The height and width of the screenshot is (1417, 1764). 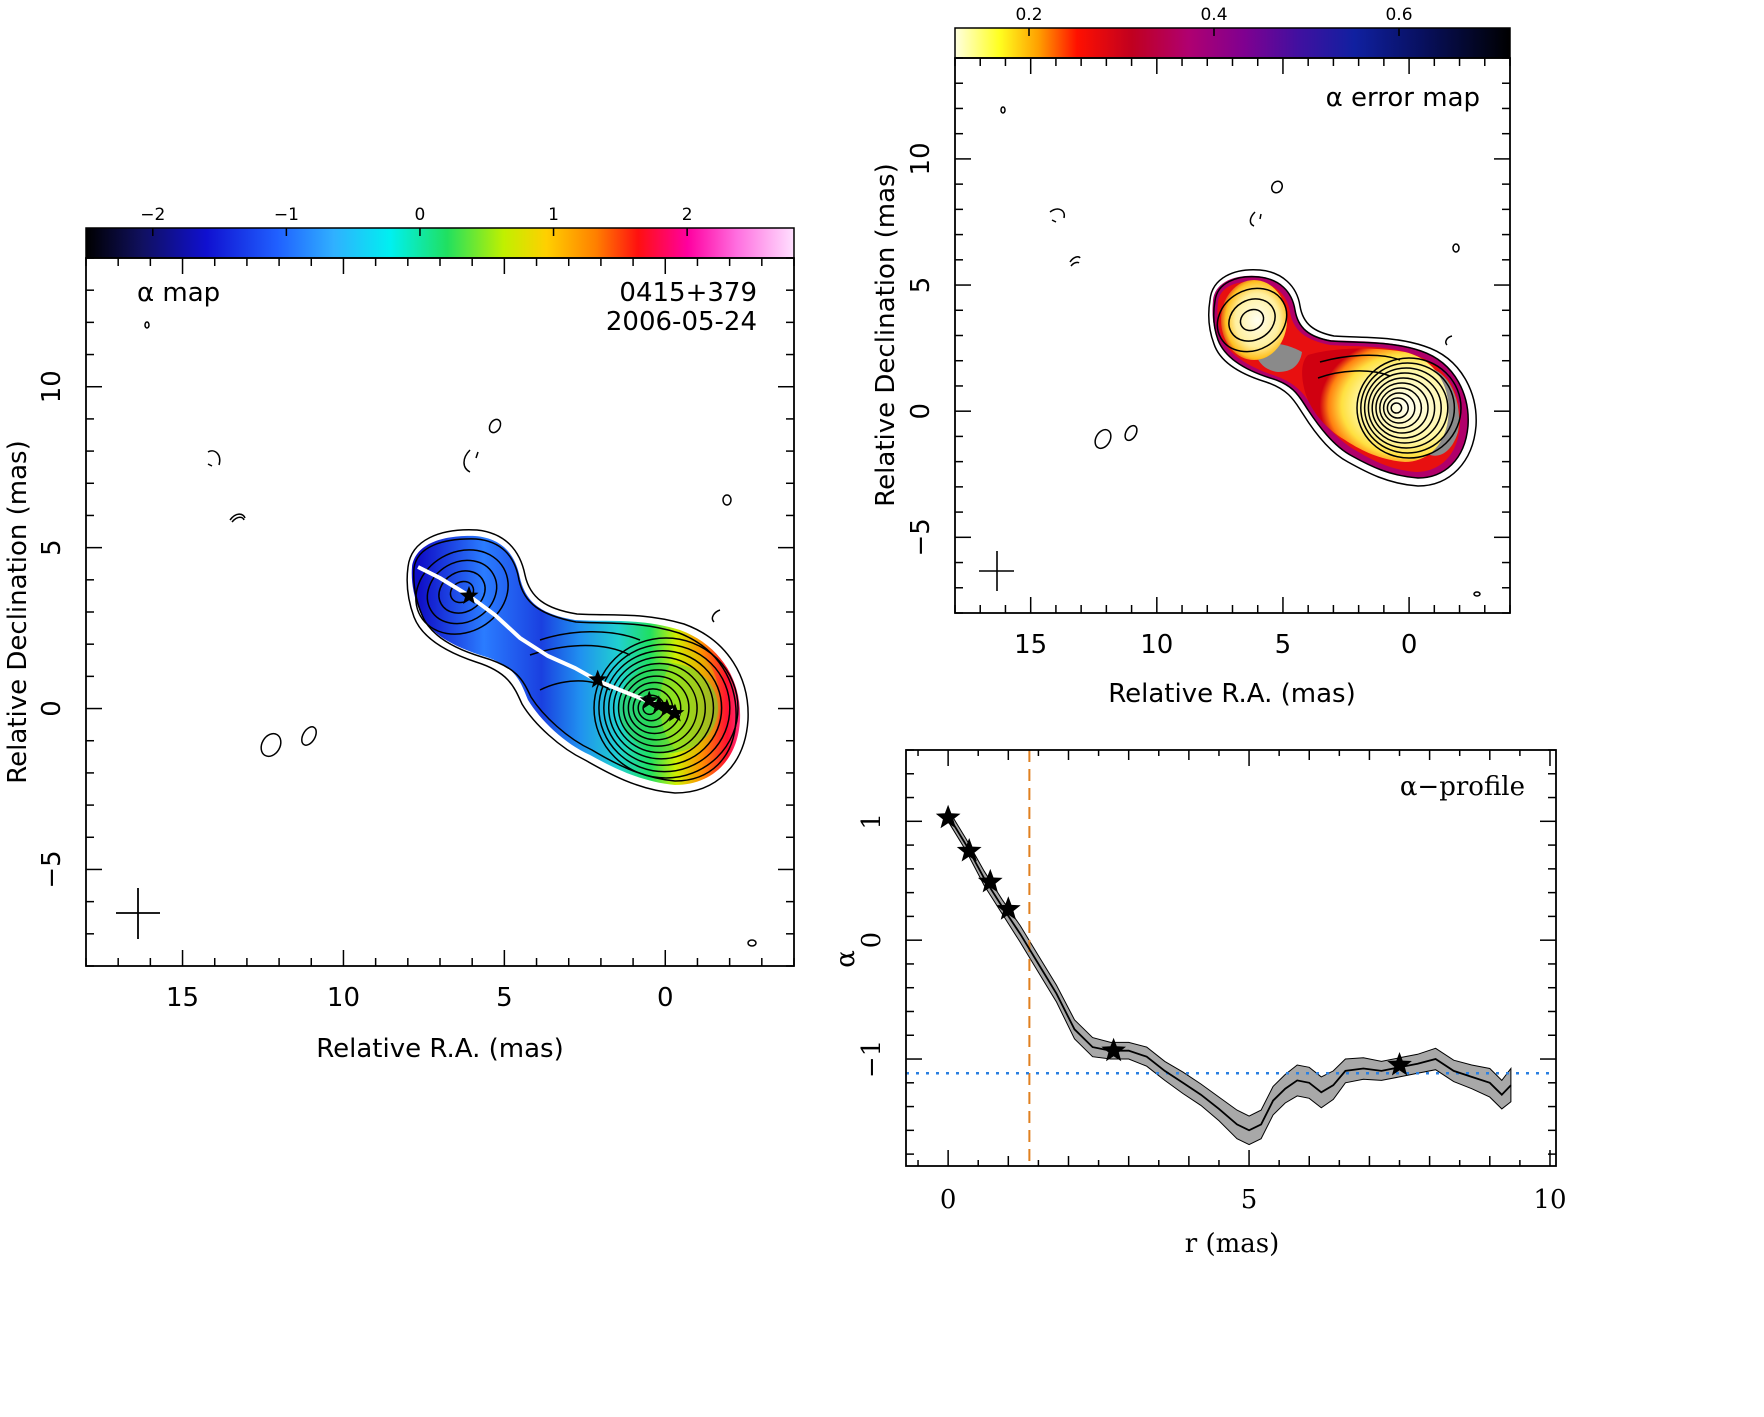 What do you see at coordinates (439, 1049) in the screenshot?
I see `alpha-map-xlabel: Relative R.A. (mas)` at bounding box center [439, 1049].